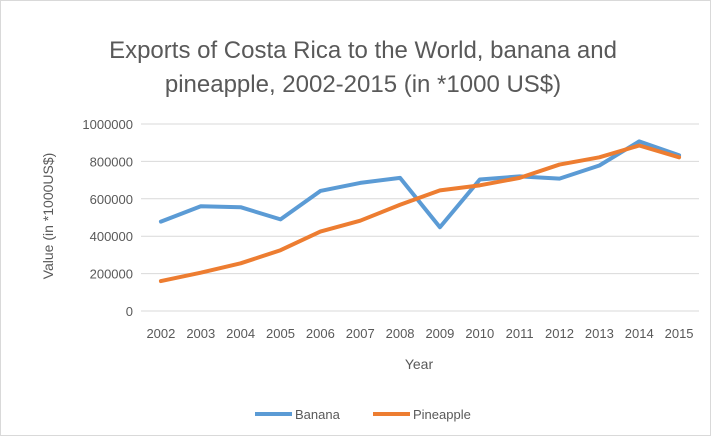 The image size is (711, 437). Describe the element at coordinates (48, 216) in the screenshot. I see `y-axis-label: Value (in *1000US$)` at that location.